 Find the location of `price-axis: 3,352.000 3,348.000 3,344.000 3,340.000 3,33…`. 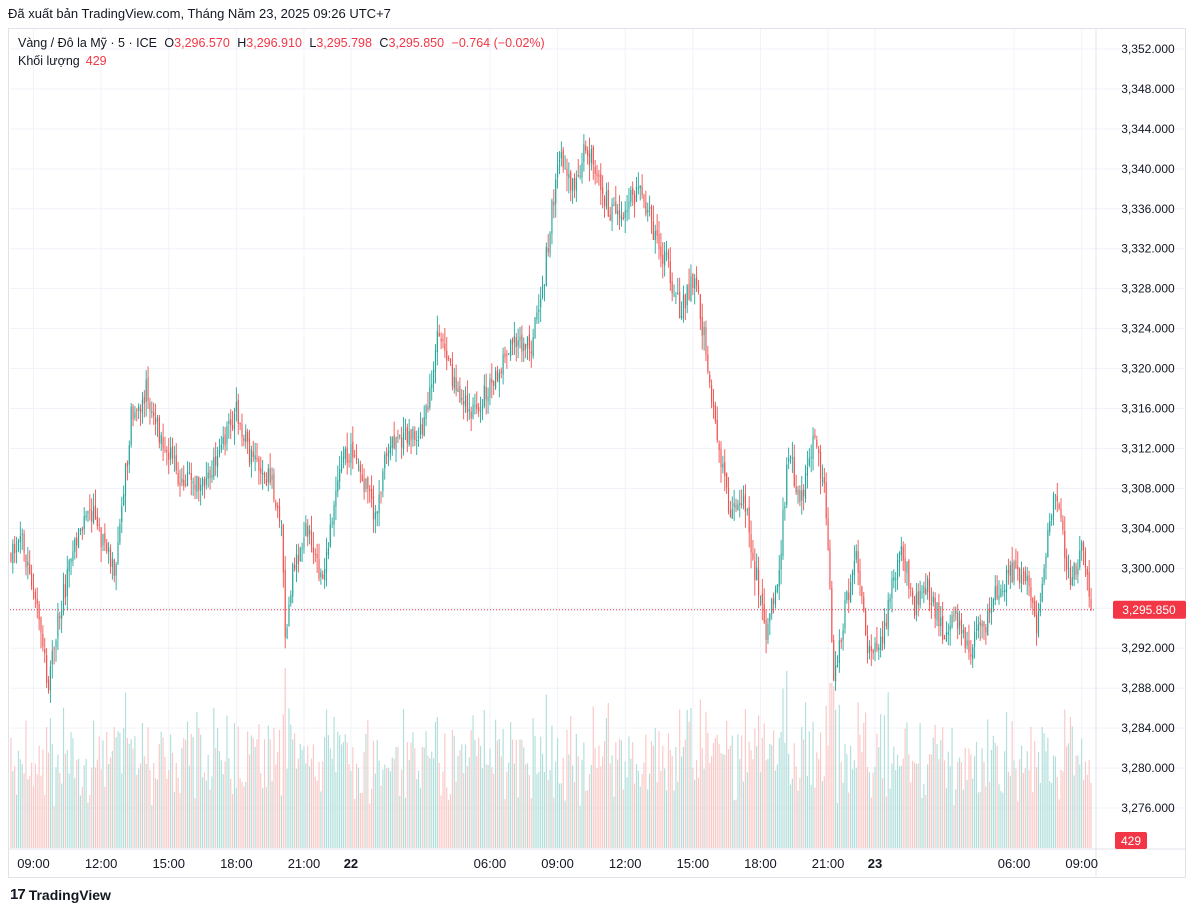

price-axis: 3,352.000 3,348.000 3,344.000 3,340.000 3,33… is located at coordinates (1148, 428).